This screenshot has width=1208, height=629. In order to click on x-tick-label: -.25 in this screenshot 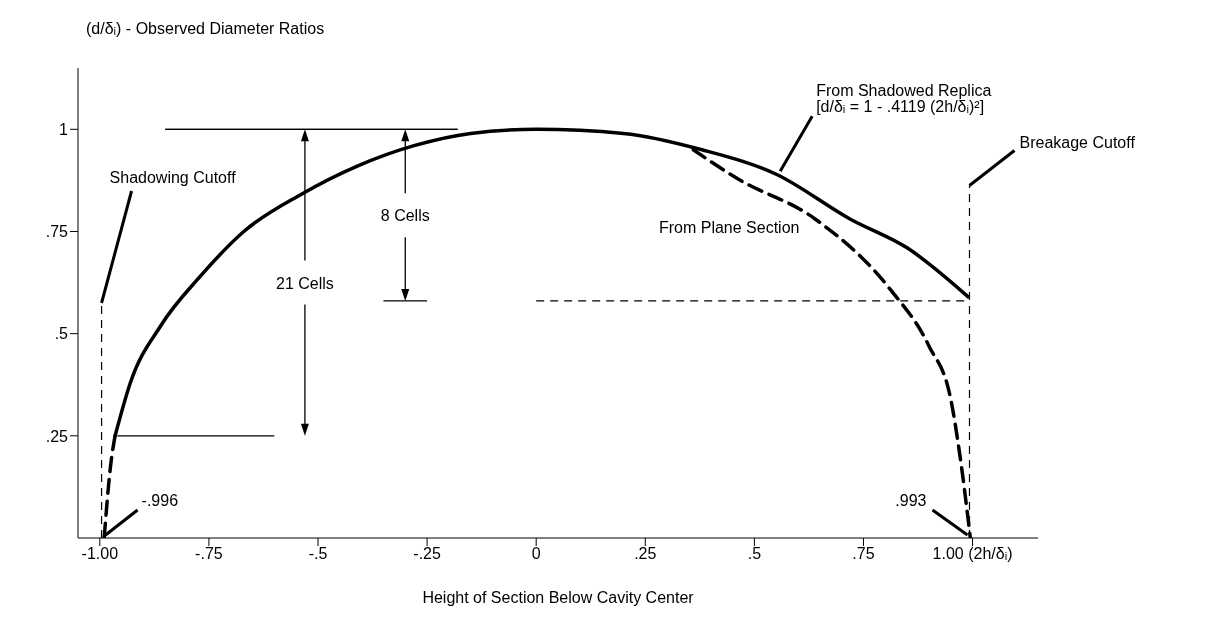, I will do `click(427, 554)`.